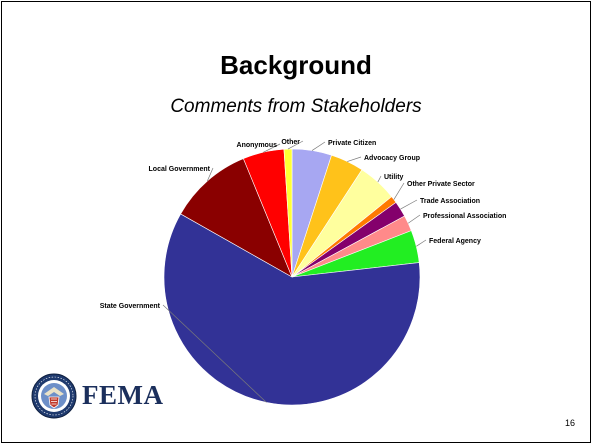 The height and width of the screenshot is (444, 592). What do you see at coordinates (296, 65) in the screenshot?
I see `slide-title: Background` at bounding box center [296, 65].